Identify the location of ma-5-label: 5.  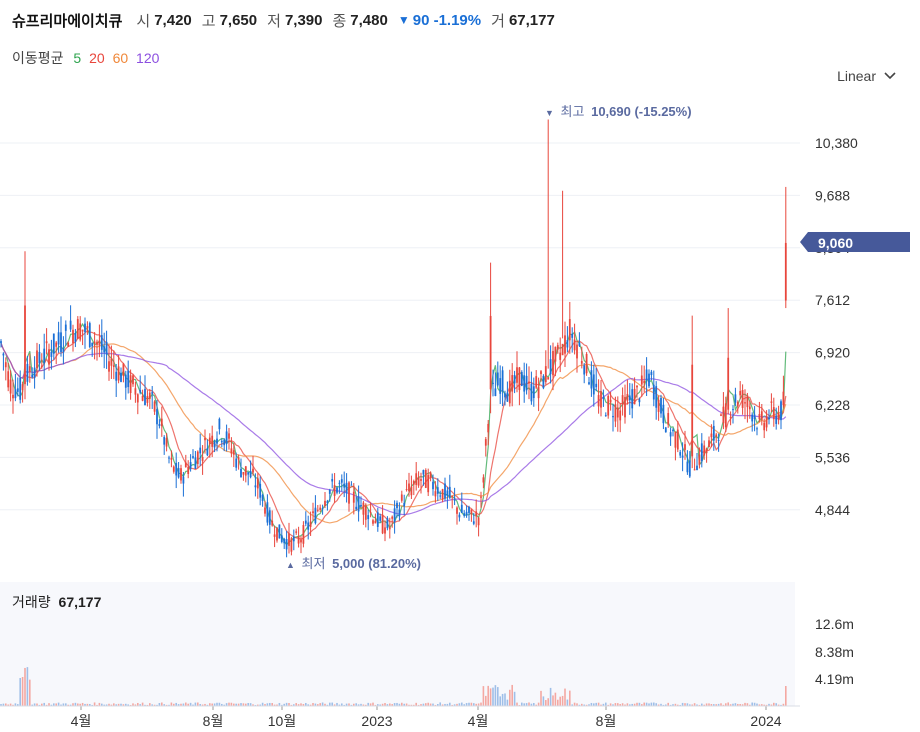
(77, 58).